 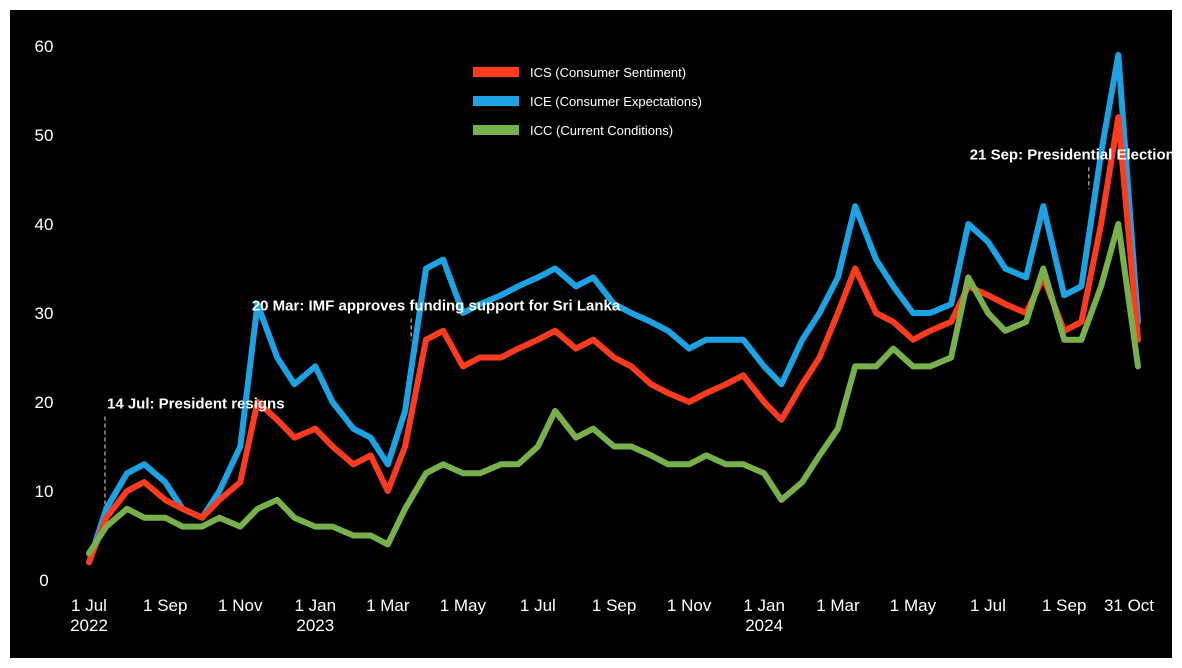 What do you see at coordinates (1129, 605) in the screenshot?
I see `x-tick-label: 31 Oct` at bounding box center [1129, 605].